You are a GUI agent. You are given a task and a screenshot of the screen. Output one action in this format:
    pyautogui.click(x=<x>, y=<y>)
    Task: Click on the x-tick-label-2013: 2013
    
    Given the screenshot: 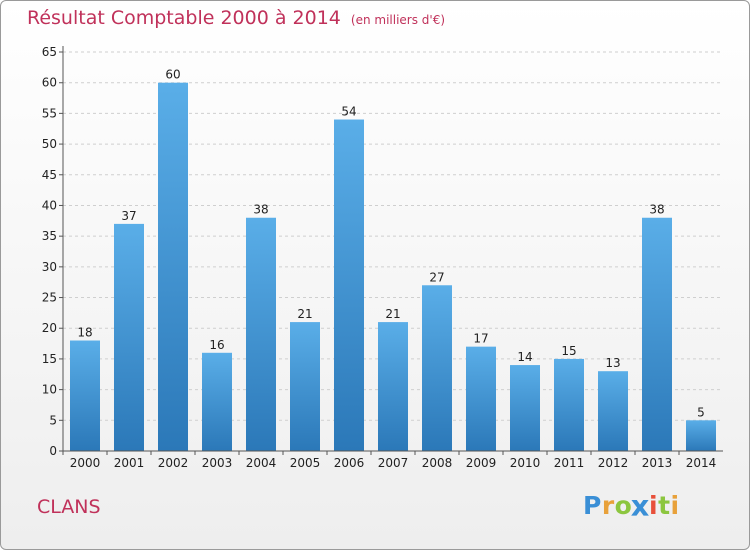 What is the action you would take?
    pyautogui.click(x=657, y=463)
    